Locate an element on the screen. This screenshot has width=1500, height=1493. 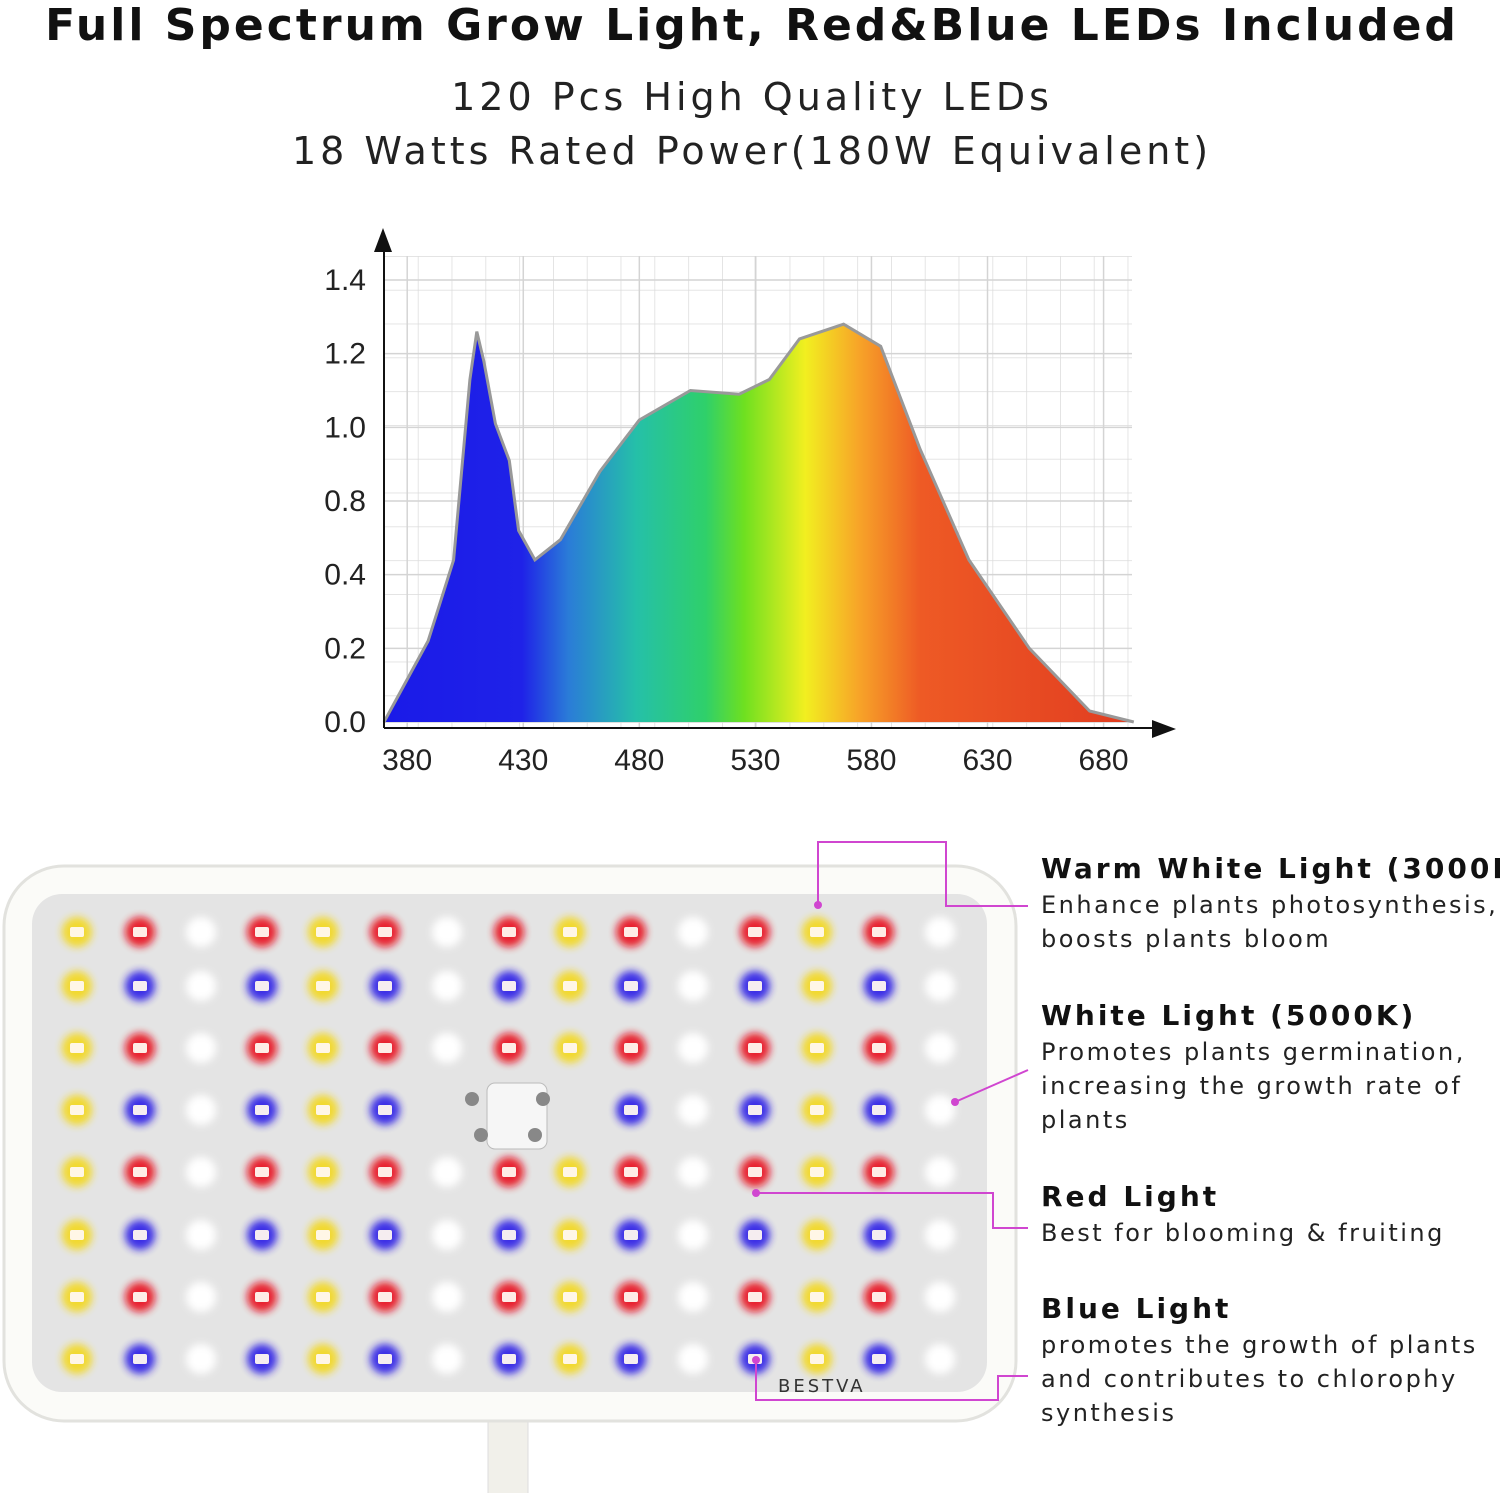
subtitle: 120 Pcs High Quality LEDs is located at coordinates (752, 97).